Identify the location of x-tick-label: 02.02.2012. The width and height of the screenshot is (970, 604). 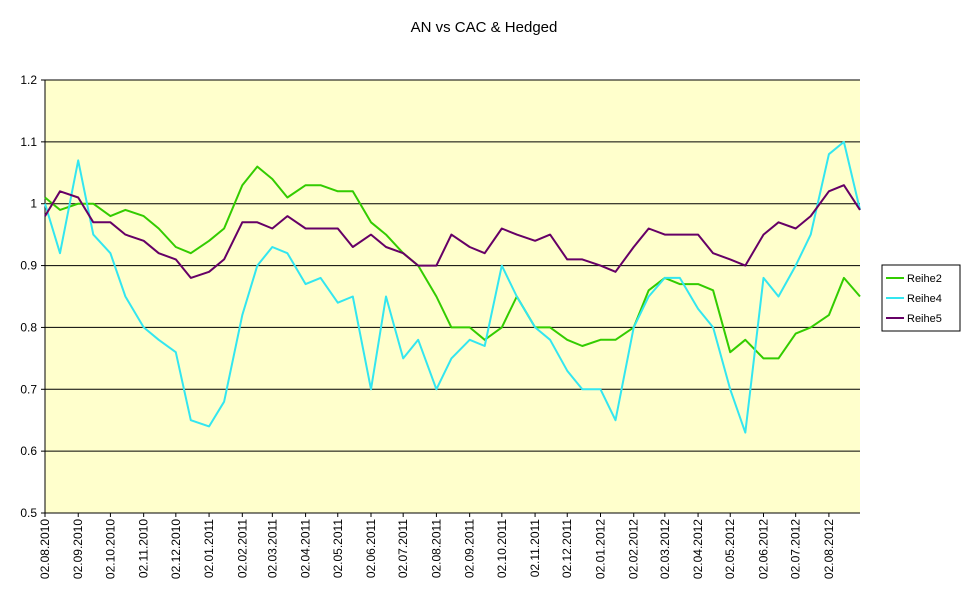
(634, 549).